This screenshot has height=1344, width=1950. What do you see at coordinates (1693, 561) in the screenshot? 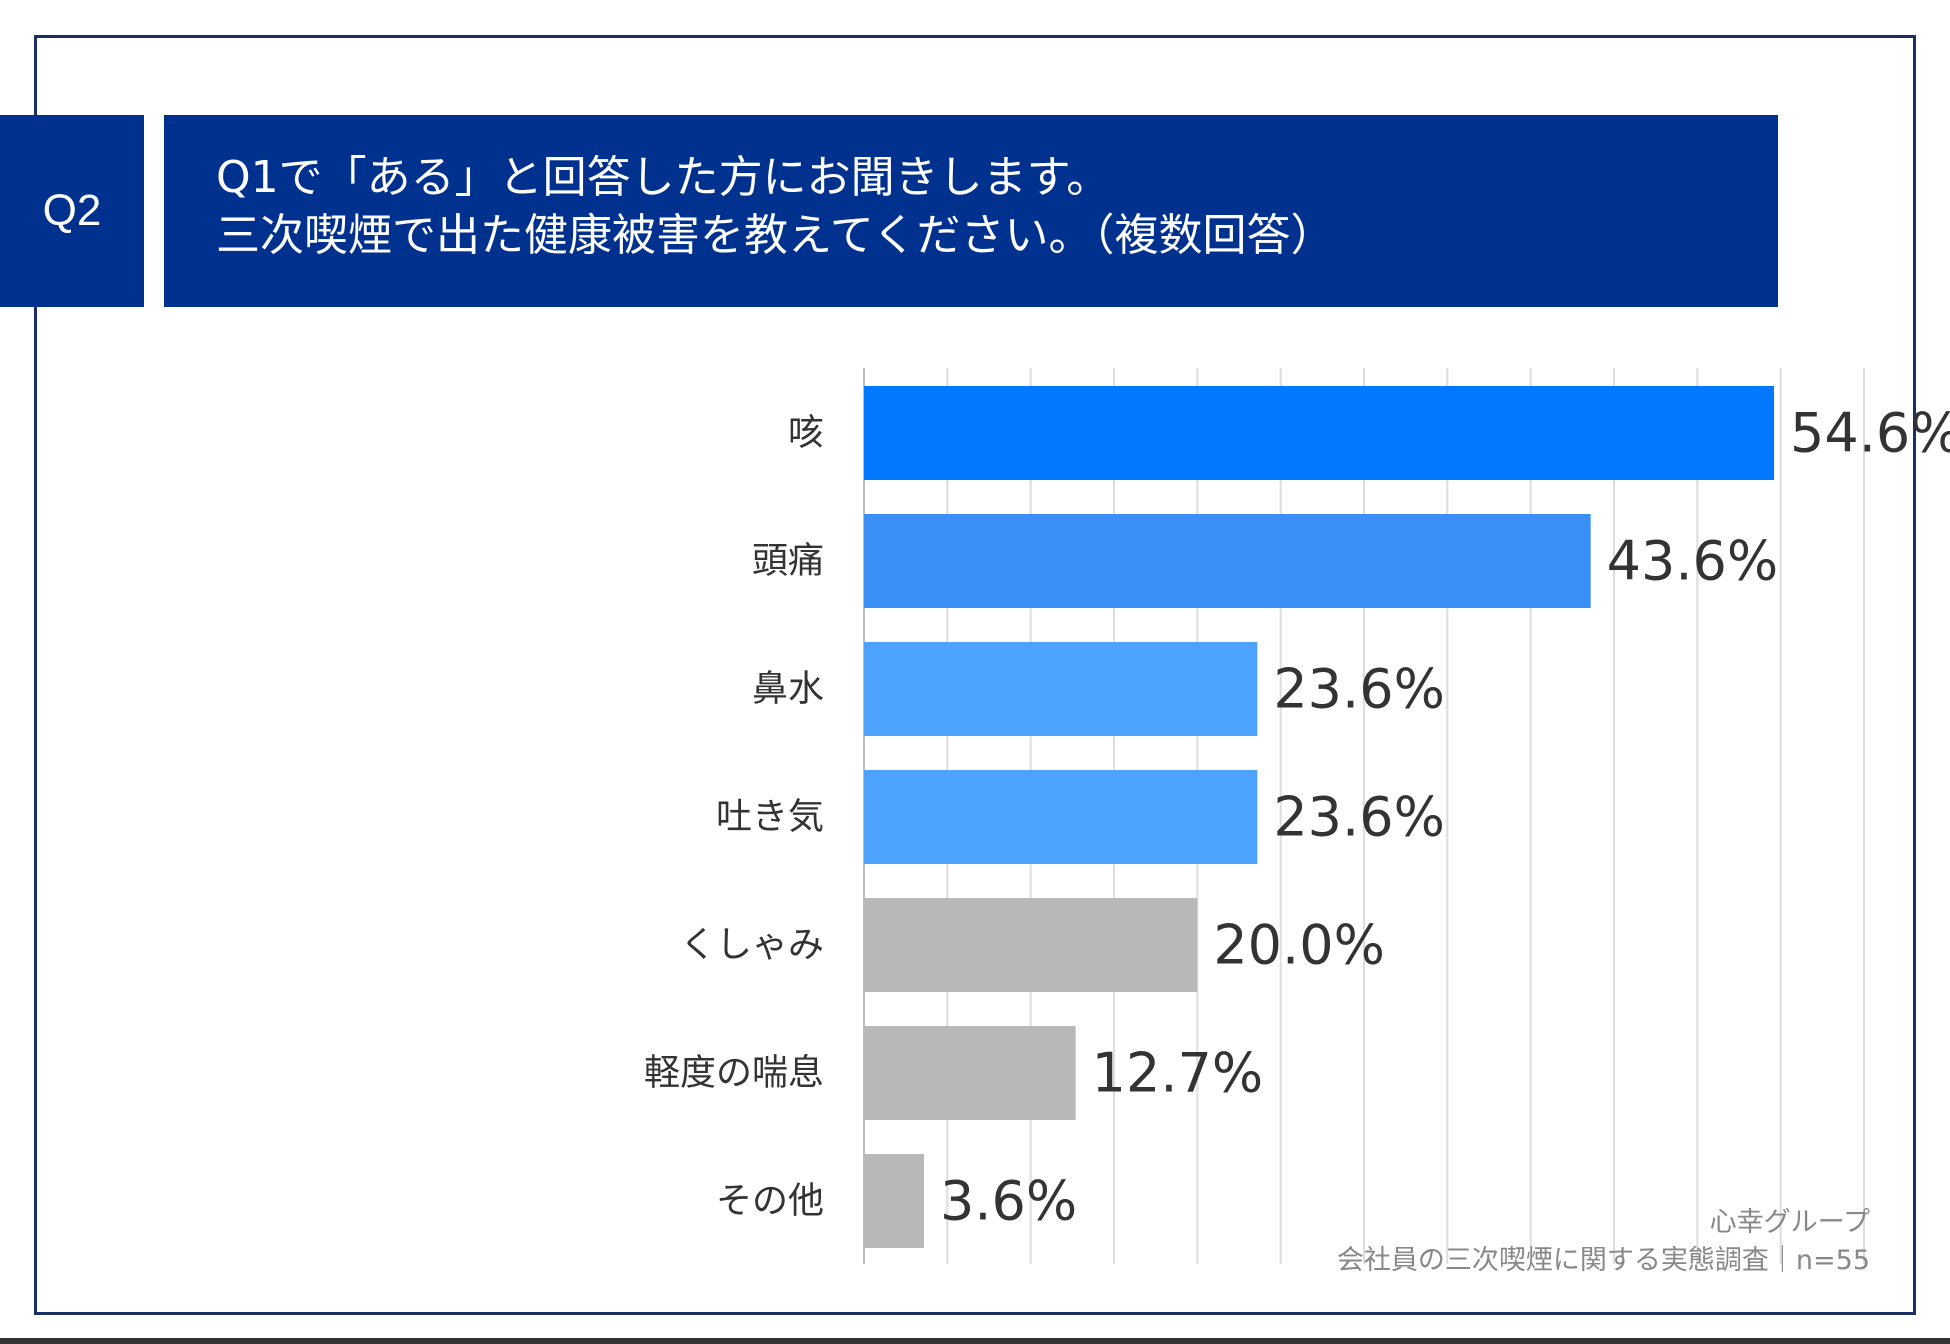
I see `value-label: 43.6%` at bounding box center [1693, 561].